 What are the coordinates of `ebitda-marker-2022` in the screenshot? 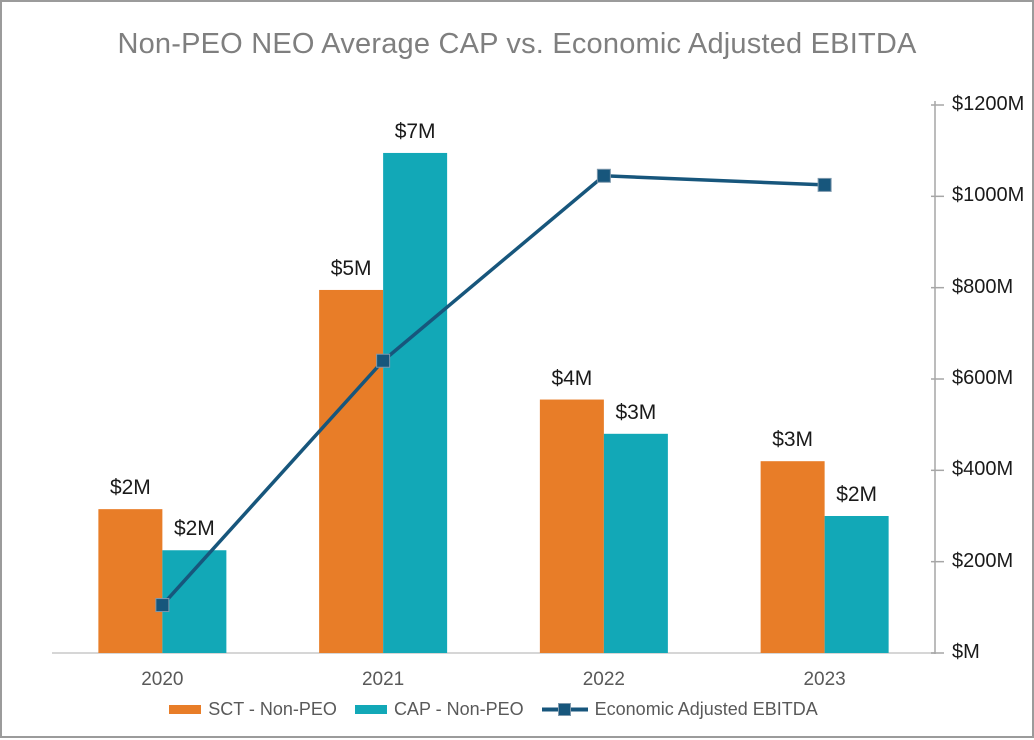 It's located at (603, 175).